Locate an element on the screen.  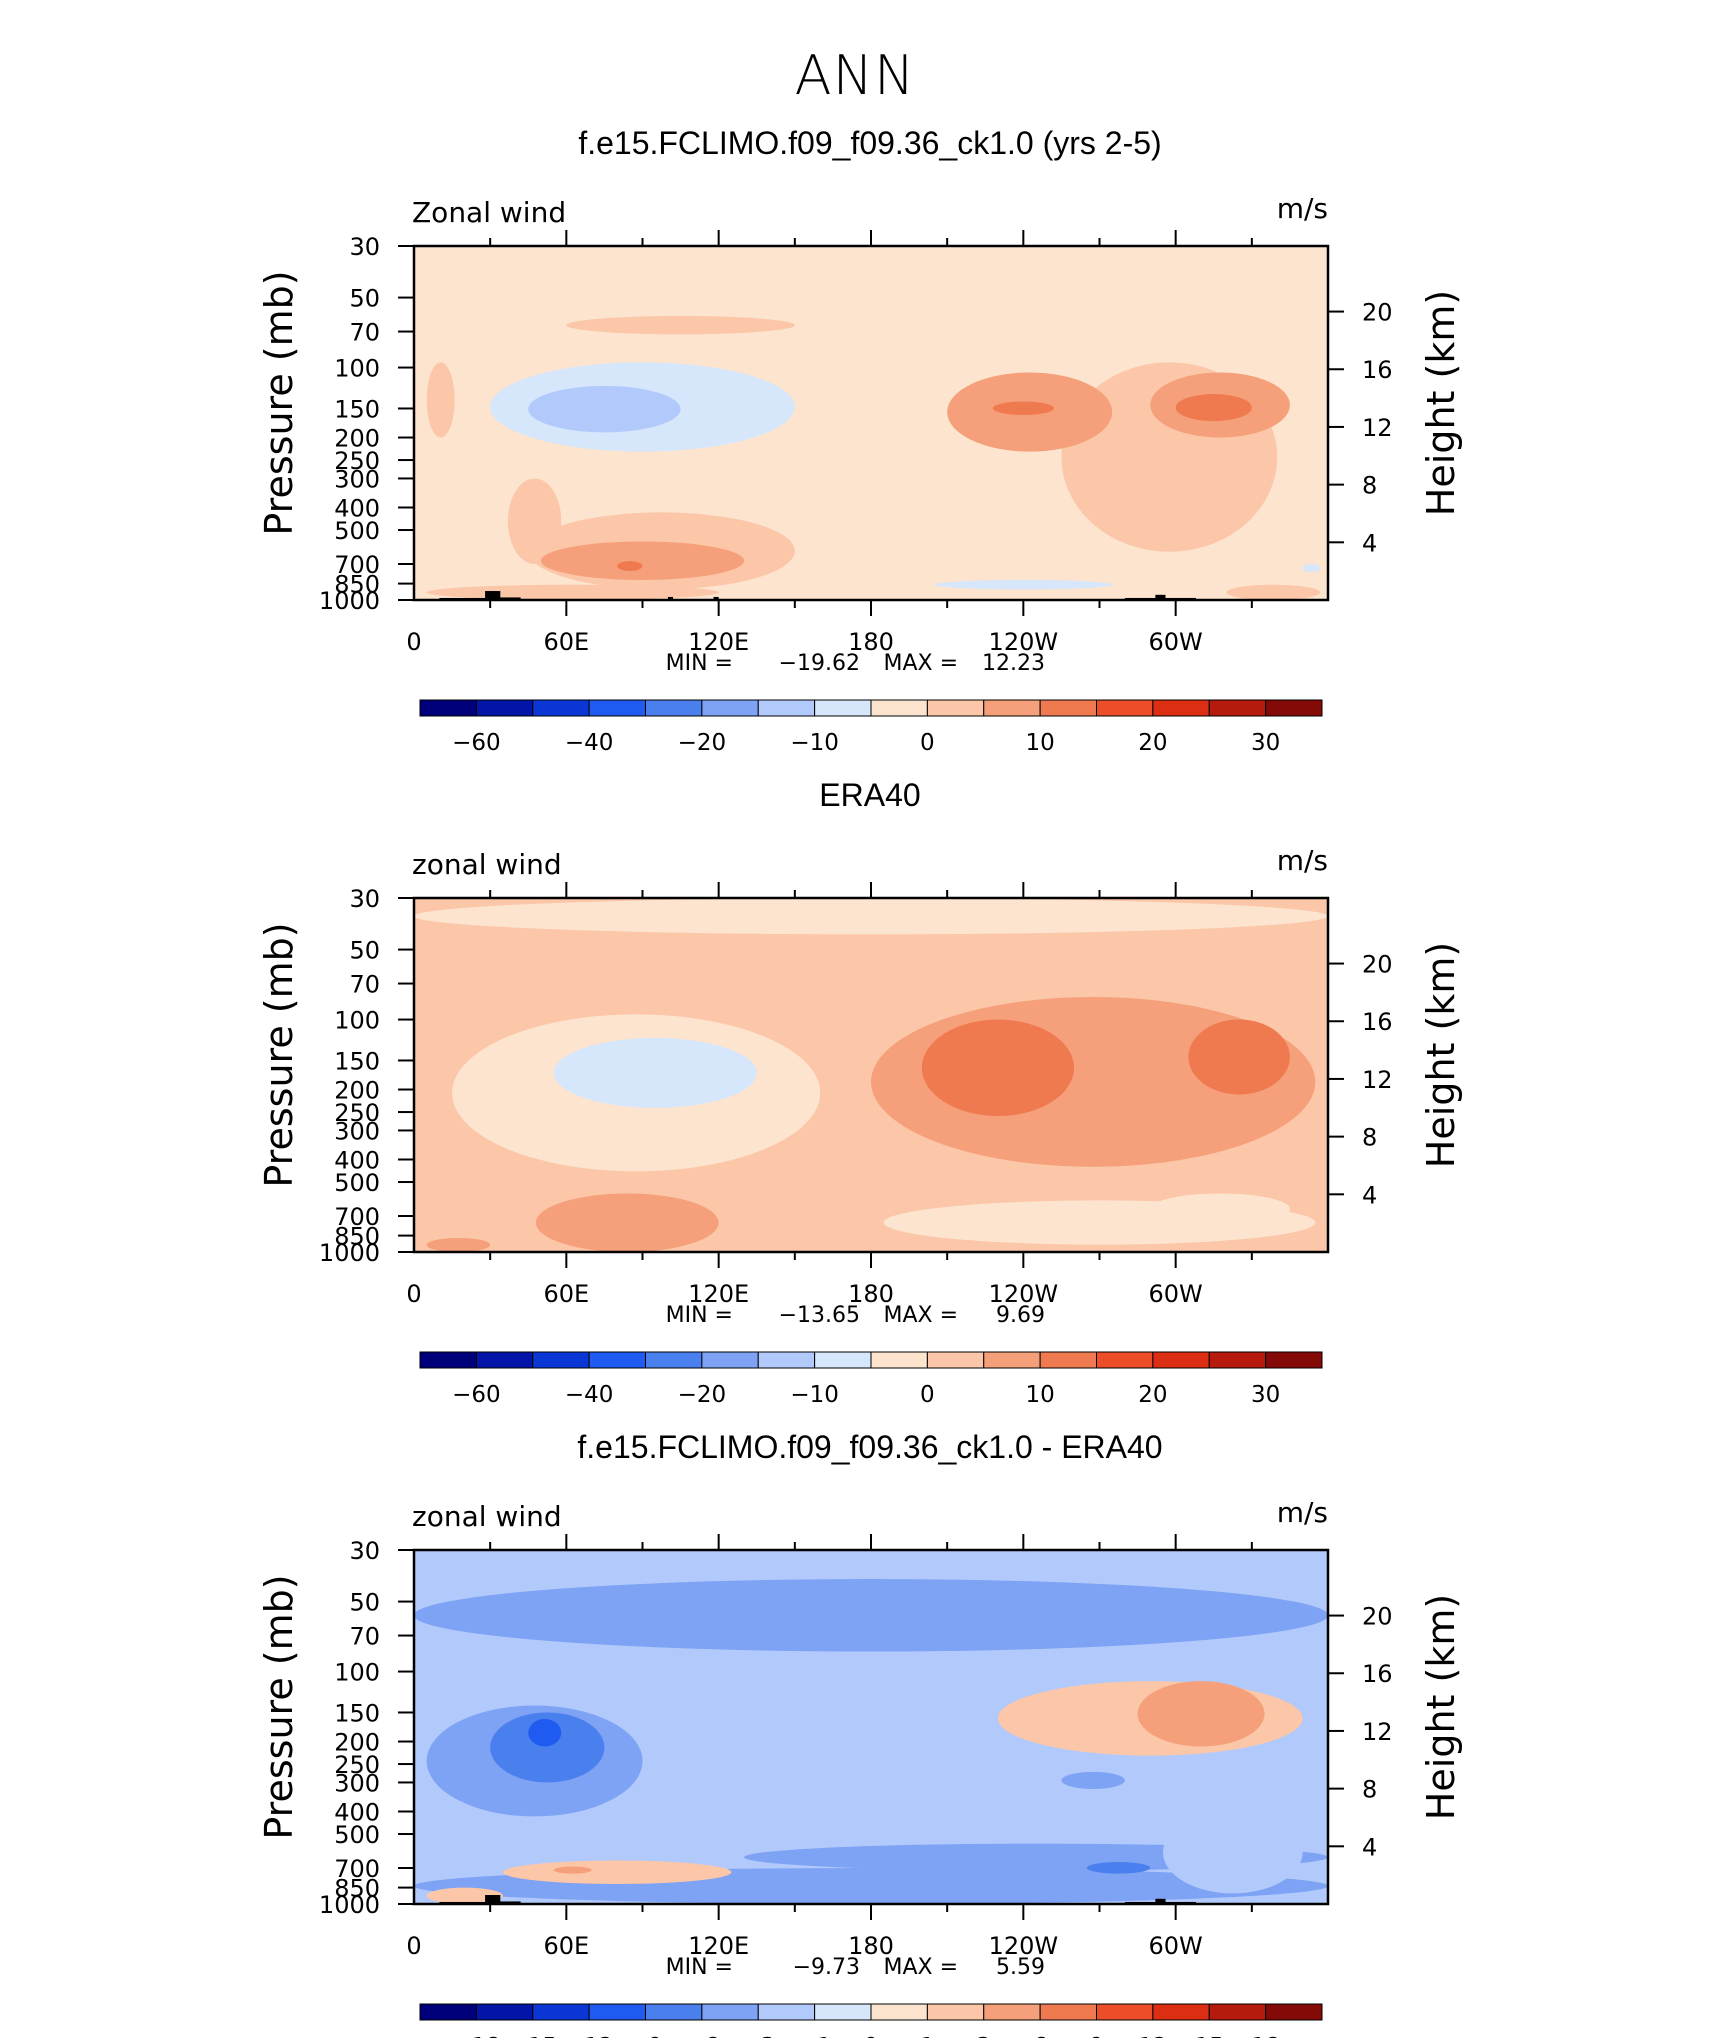
colorbar-label: 9 is located at coordinates (1096, 2036).